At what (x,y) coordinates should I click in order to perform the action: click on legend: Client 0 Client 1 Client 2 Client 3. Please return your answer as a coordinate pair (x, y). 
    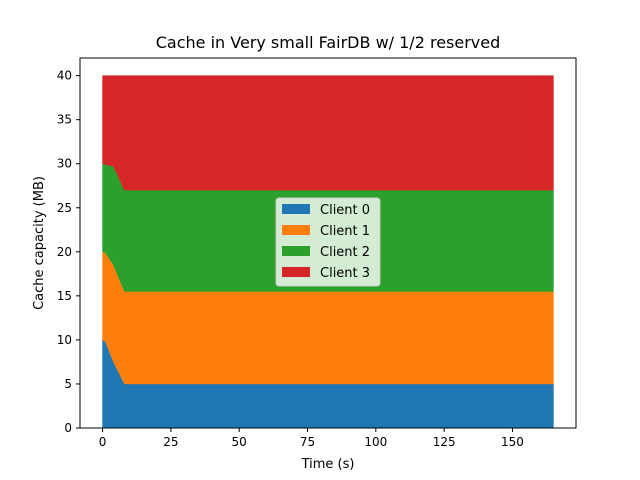
    Looking at the image, I should click on (328, 242).